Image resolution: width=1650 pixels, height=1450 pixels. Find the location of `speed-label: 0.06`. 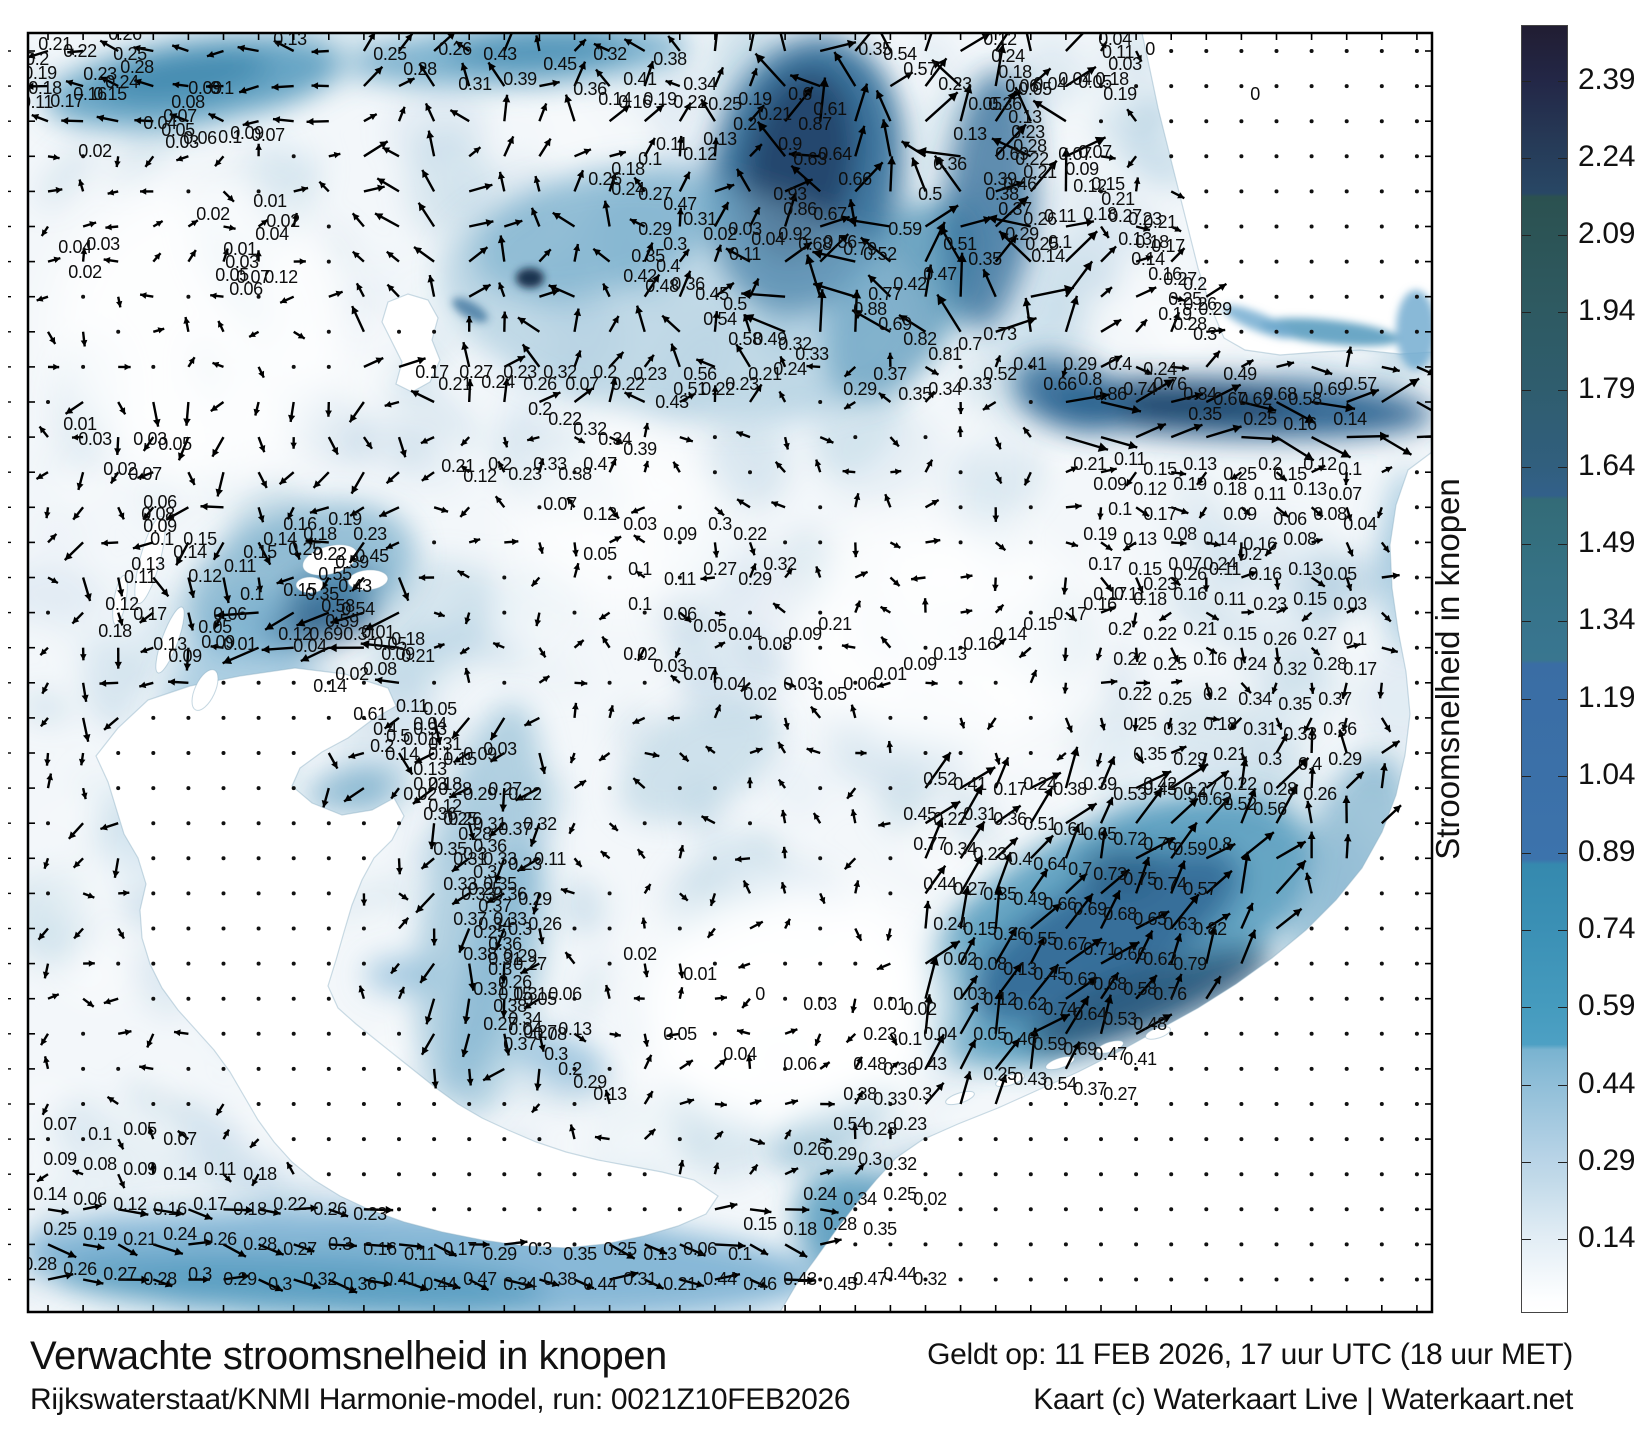

speed-label: 0.06 is located at coordinates (680, 614).